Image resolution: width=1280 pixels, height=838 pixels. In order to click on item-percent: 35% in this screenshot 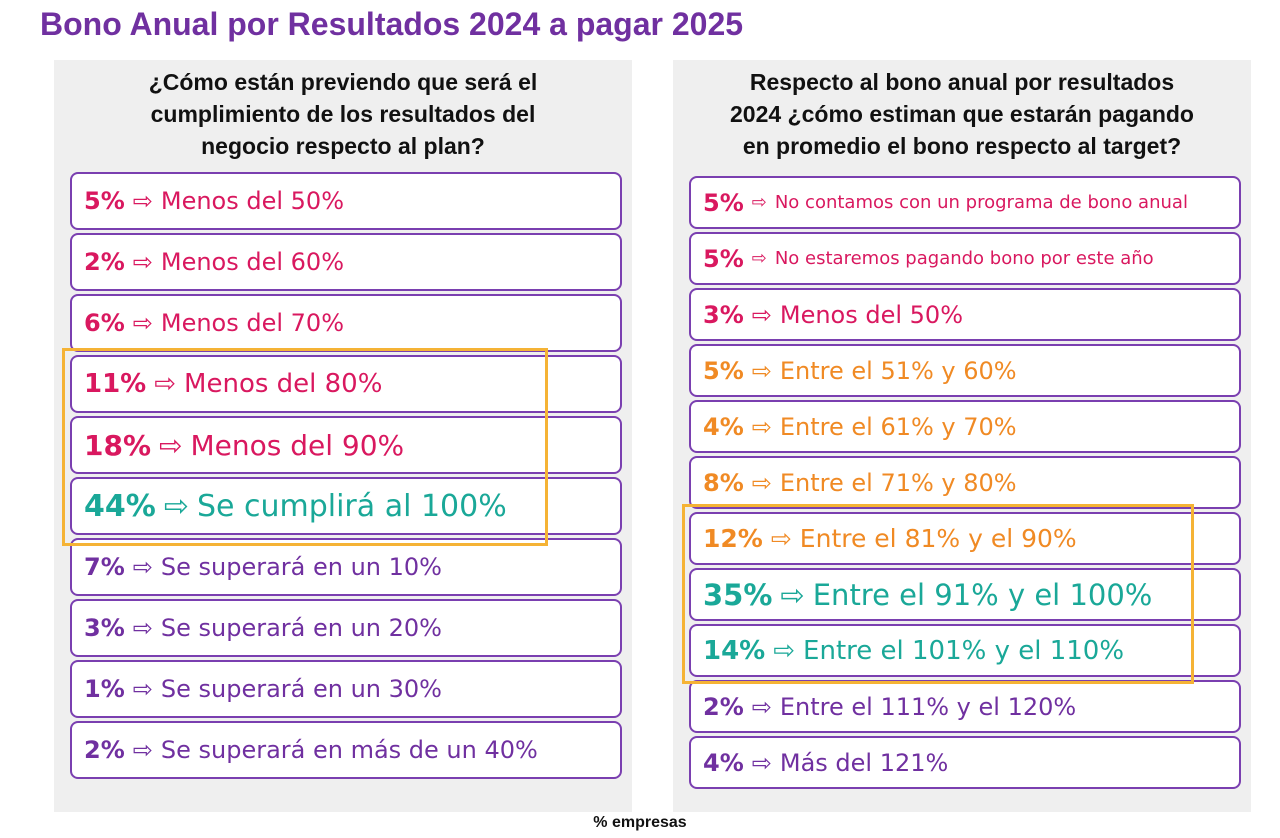, I will do `click(738, 594)`.